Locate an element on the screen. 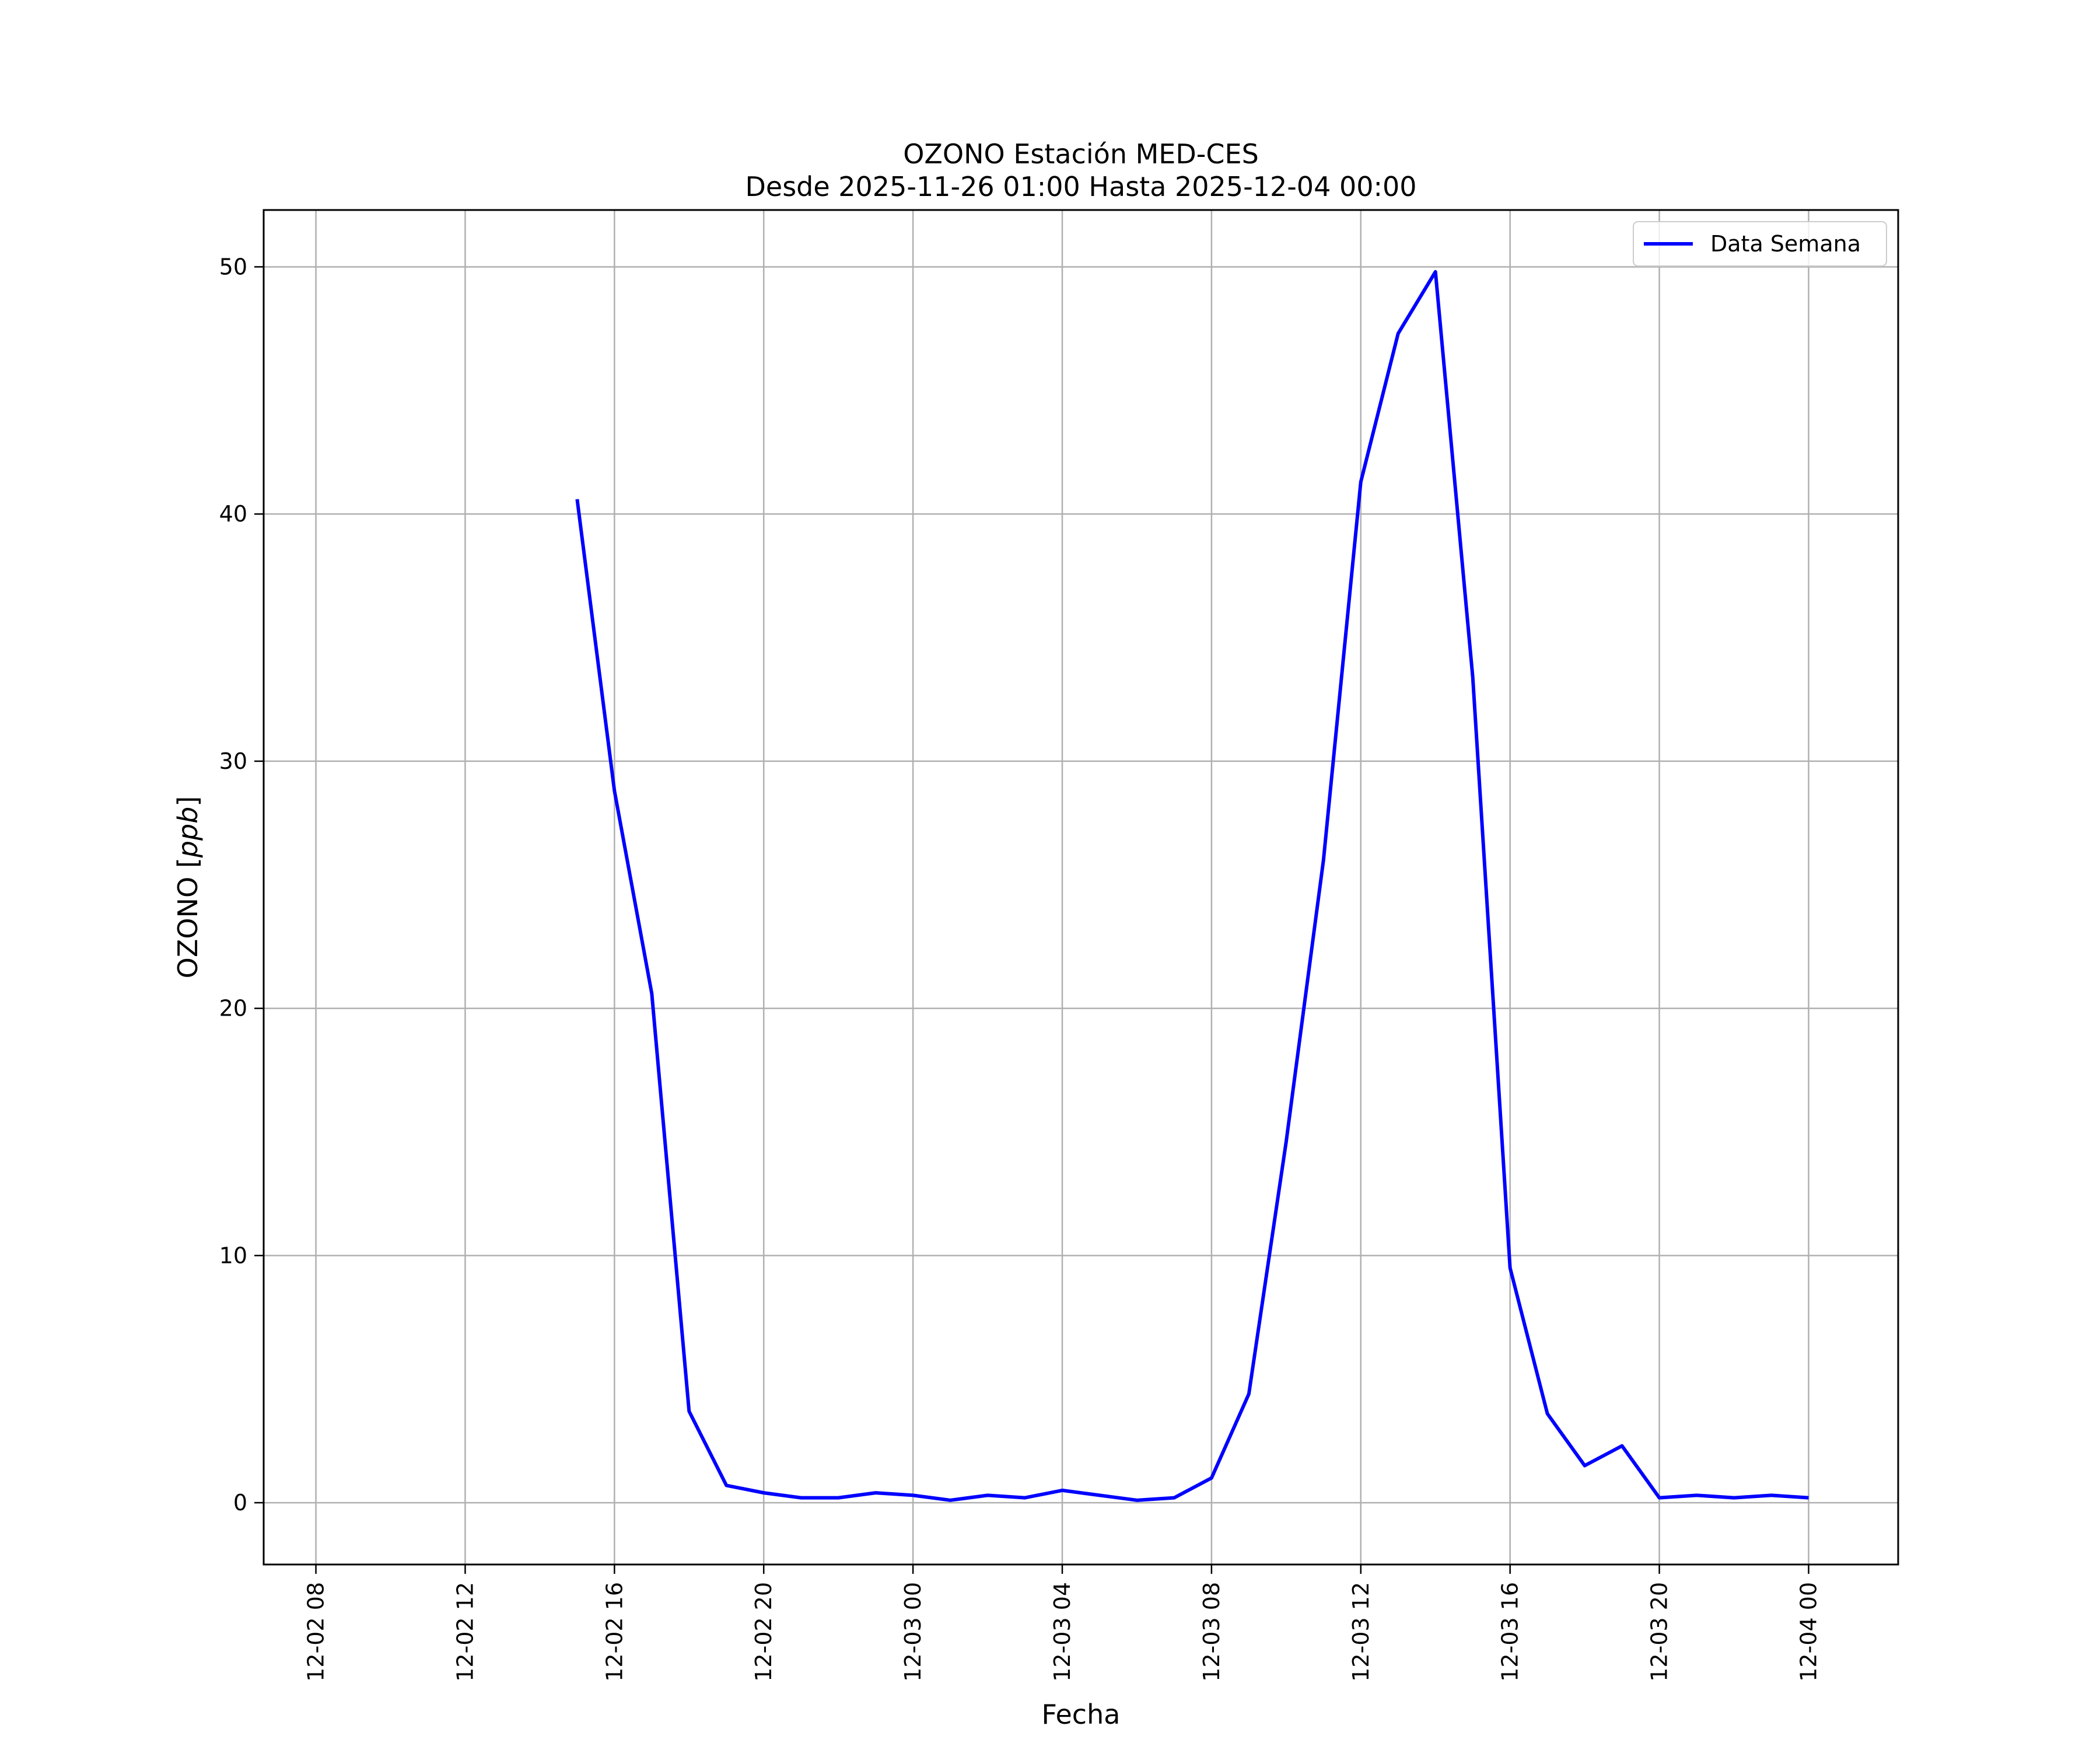 This screenshot has width=2100, height=1750. y-tick-label: 20 is located at coordinates (233, 1008).